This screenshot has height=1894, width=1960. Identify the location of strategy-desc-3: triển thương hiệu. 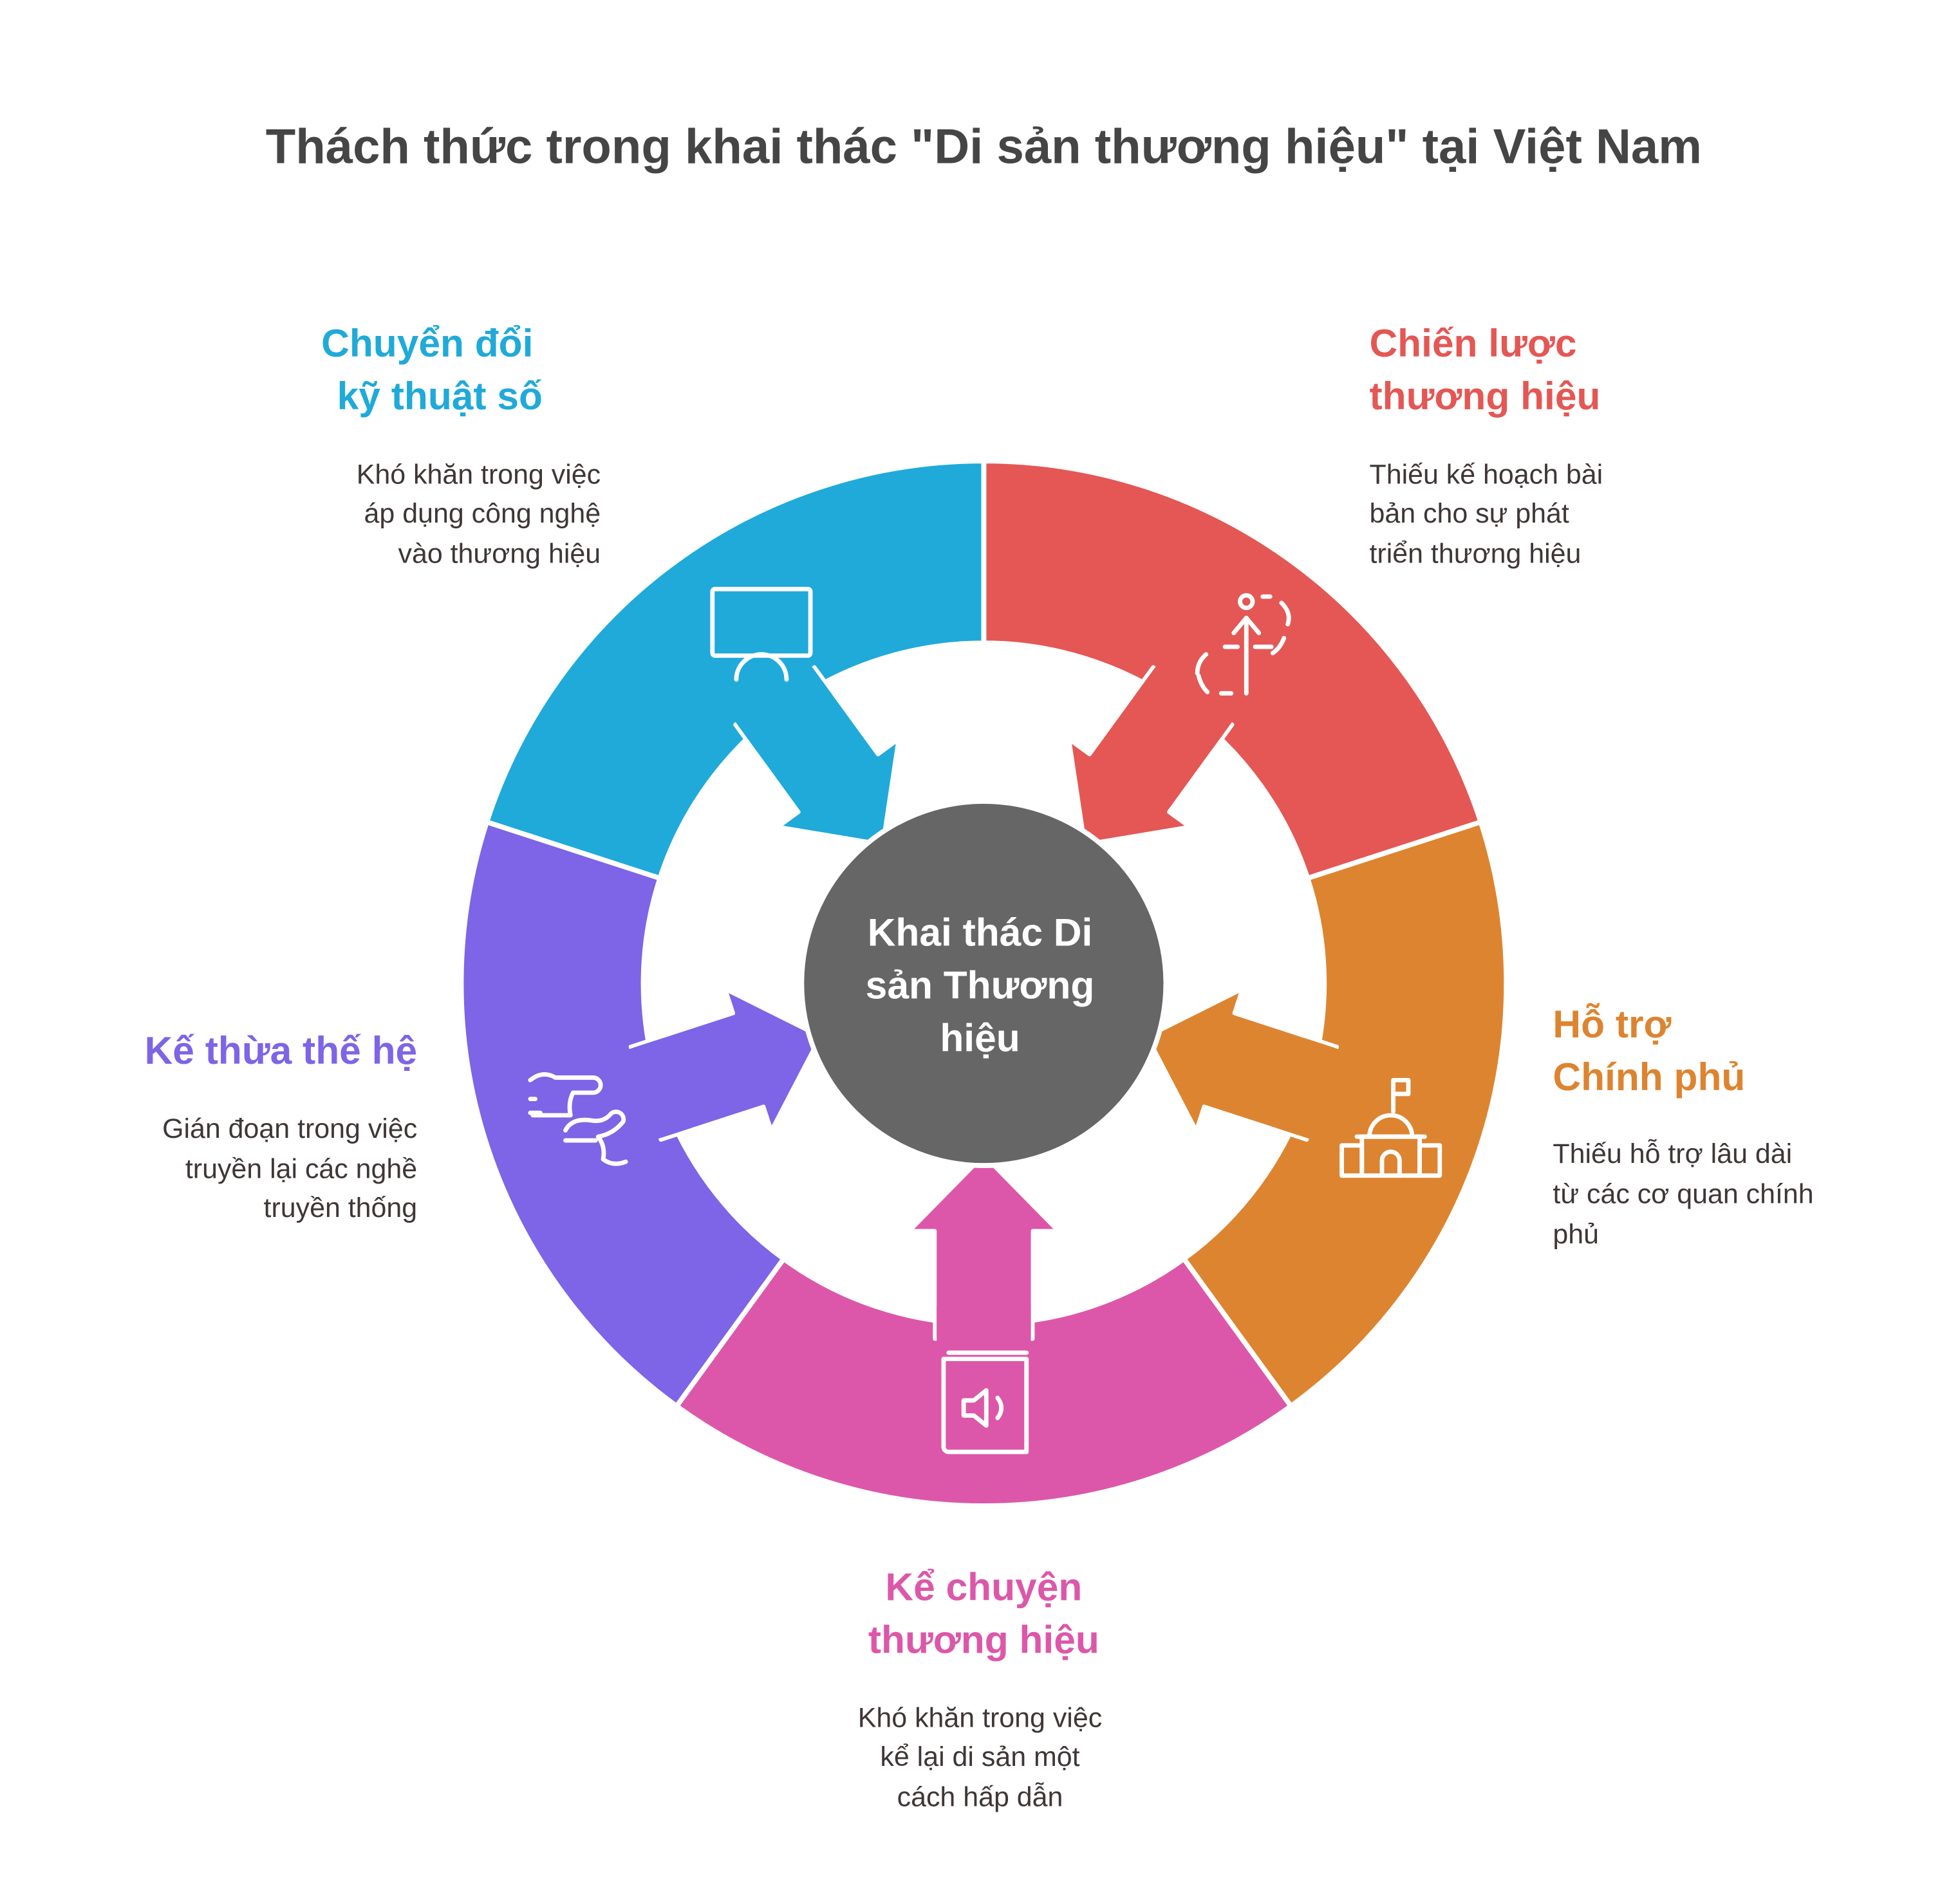
(1475, 553).